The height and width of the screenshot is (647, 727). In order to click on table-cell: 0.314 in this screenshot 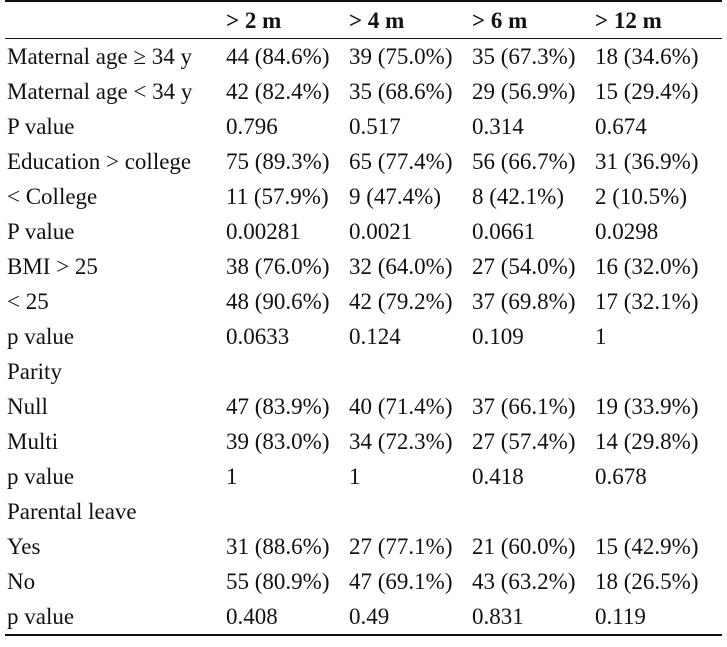, I will do `click(498, 126)`.